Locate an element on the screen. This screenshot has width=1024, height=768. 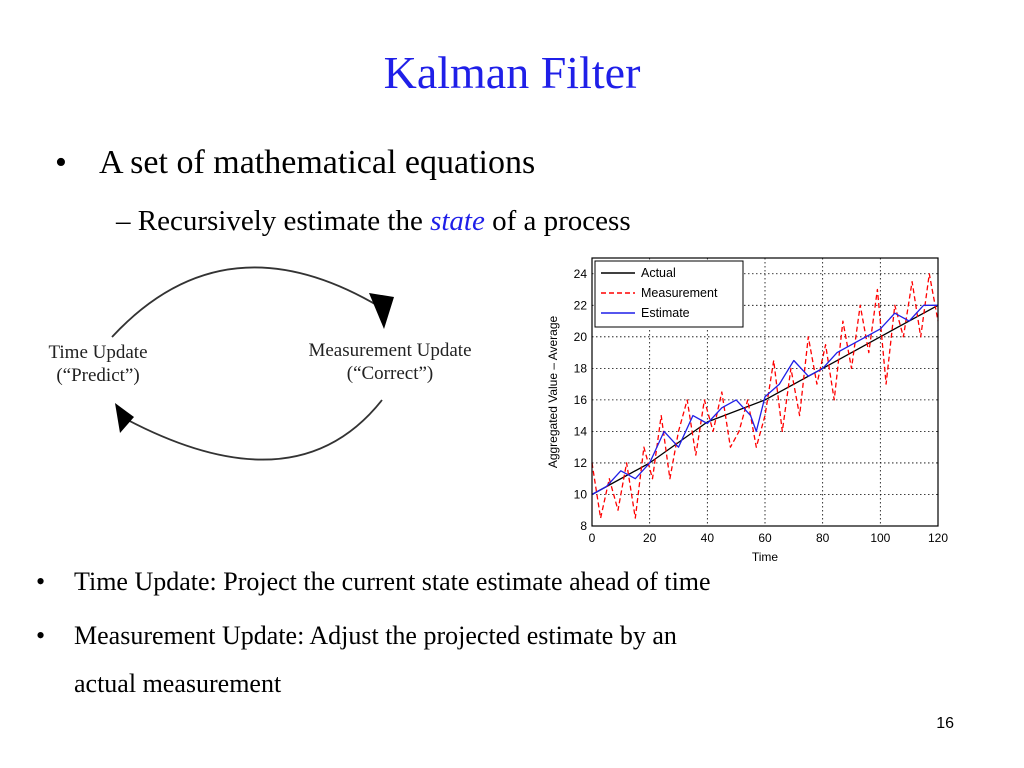
sub-bullet-suffix: of a process is located at coordinates (557, 221).